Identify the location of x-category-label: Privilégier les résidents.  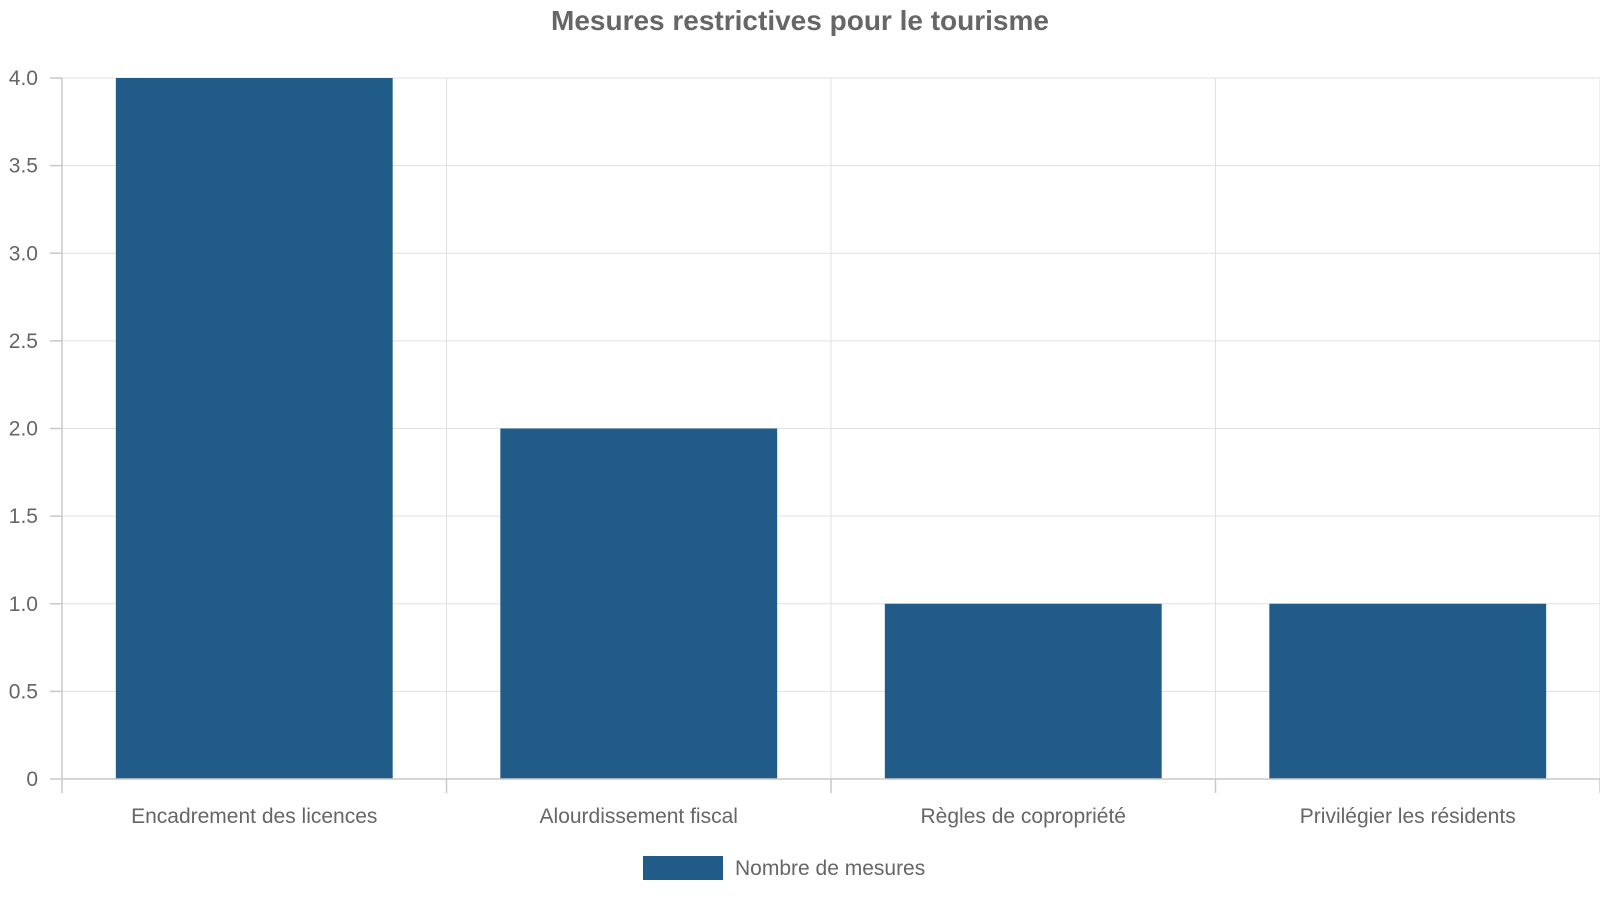
(1408, 816).